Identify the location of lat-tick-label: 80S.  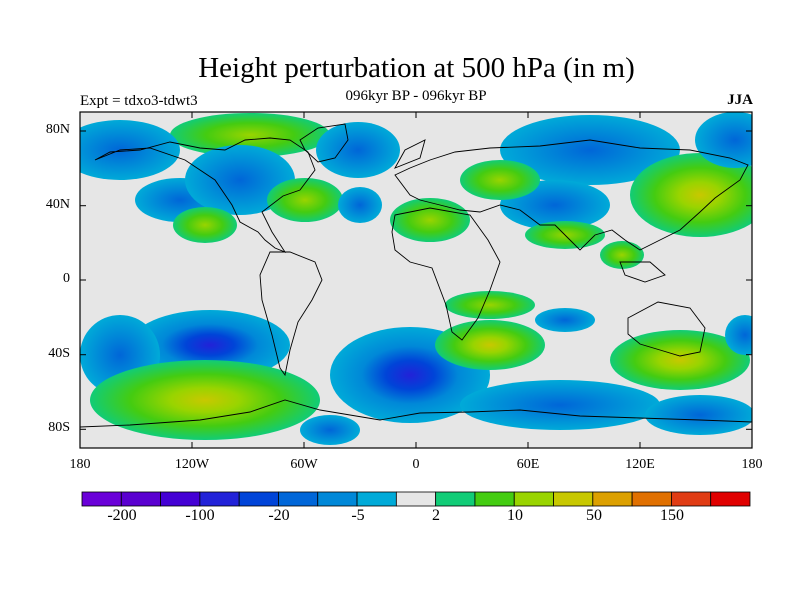
(59, 427).